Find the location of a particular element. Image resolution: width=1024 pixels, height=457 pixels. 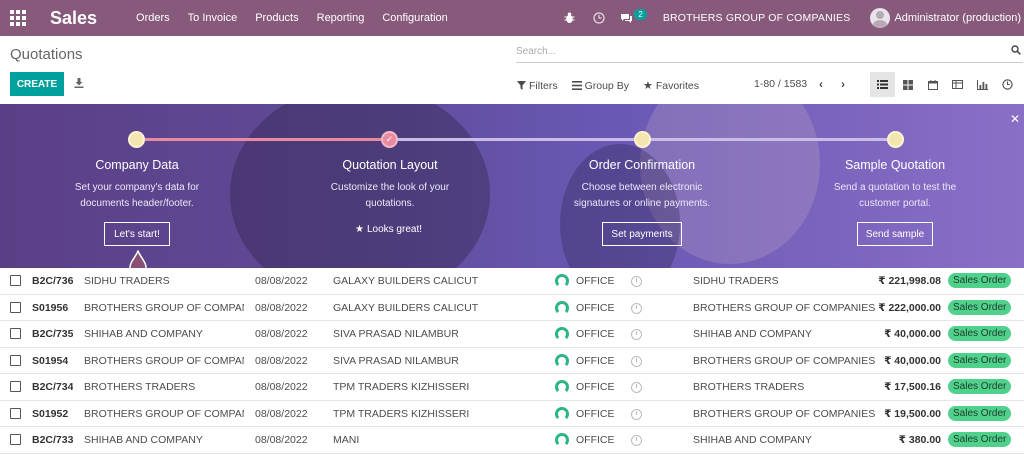

graph-view-icon is located at coordinates (982, 84).